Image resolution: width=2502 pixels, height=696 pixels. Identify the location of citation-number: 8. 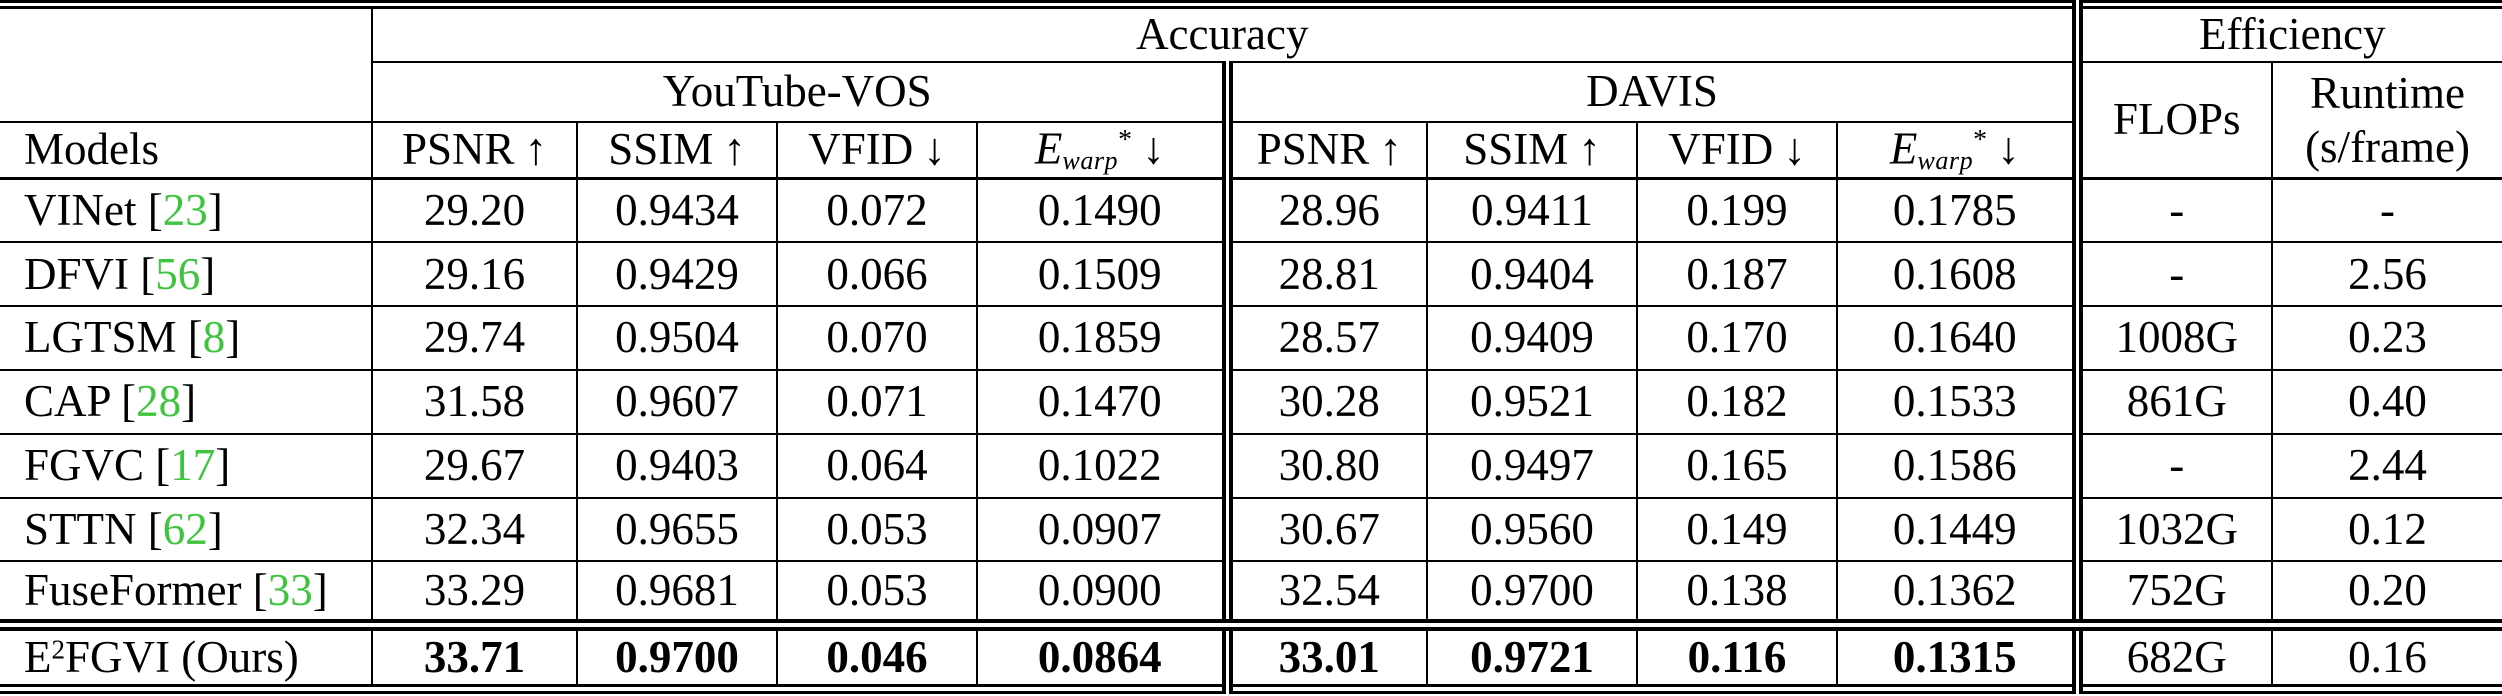
(214, 337).